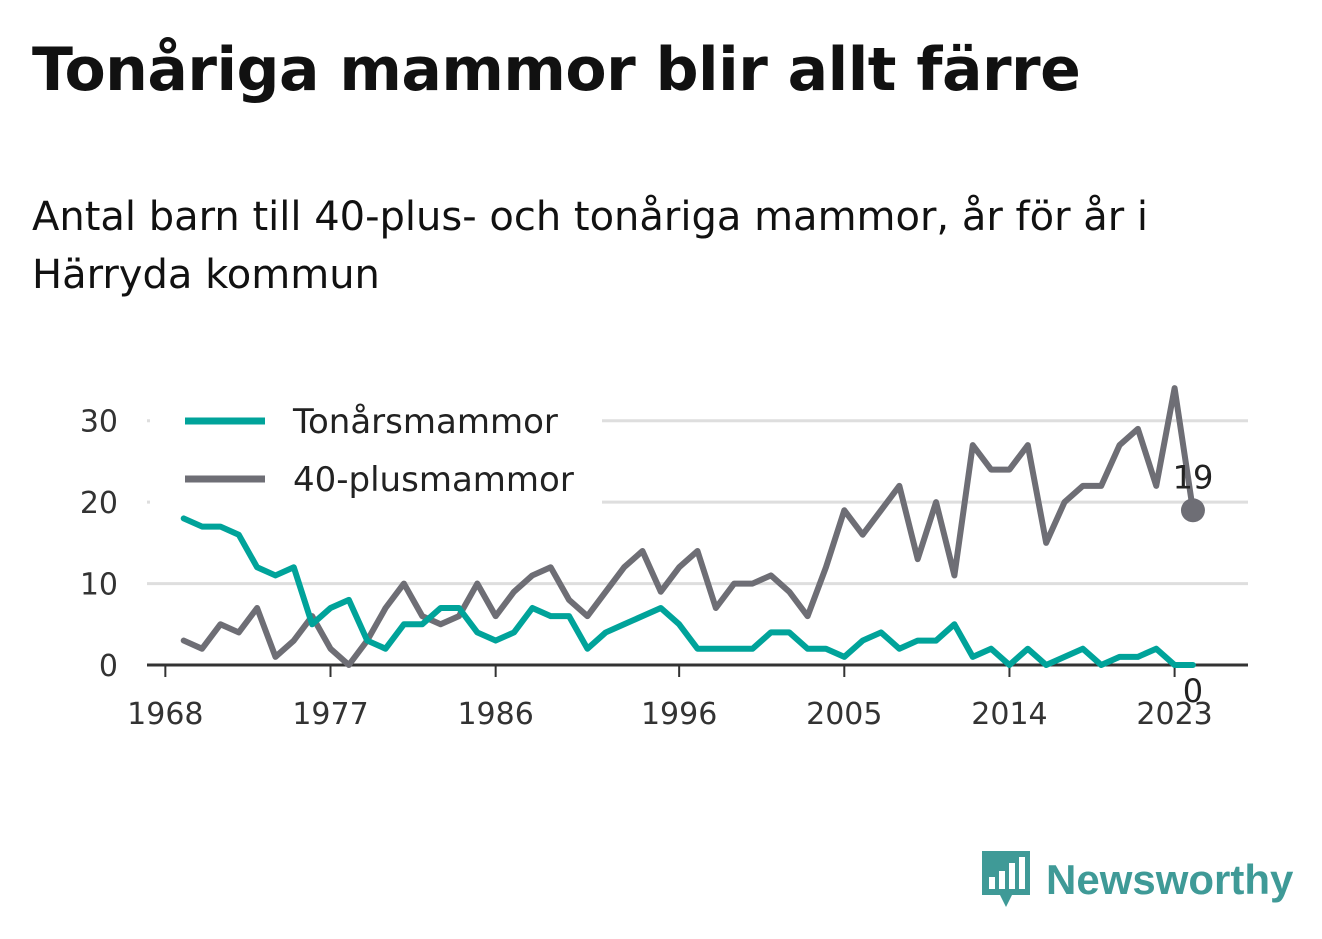 This screenshot has width=1322, height=939. Describe the element at coordinates (688, 591) in the screenshot. I see `series-line` at that location.